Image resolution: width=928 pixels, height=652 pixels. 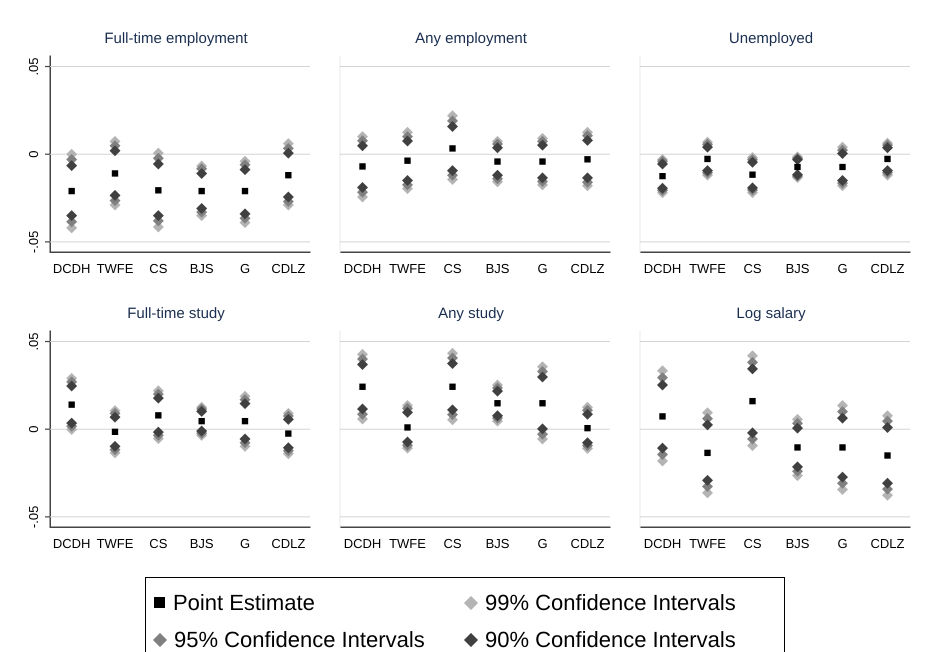 What do you see at coordinates (471, 313) in the screenshot?
I see `chart-title: Any study` at bounding box center [471, 313].